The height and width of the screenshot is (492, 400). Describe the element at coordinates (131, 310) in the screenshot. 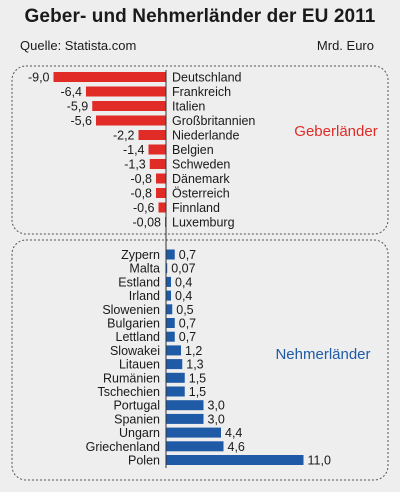

I see `recipient-category-label: Slowenien` at that location.